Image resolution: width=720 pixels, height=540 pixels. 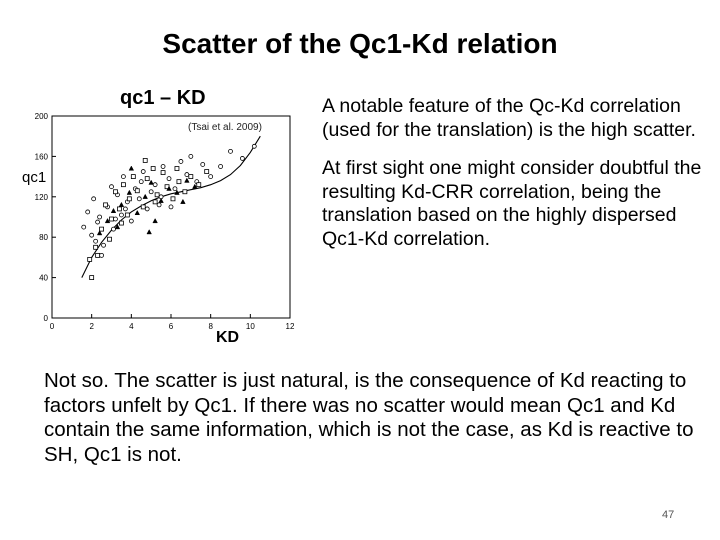 I want to click on x-tick-label: 8, so click(x=210, y=326).